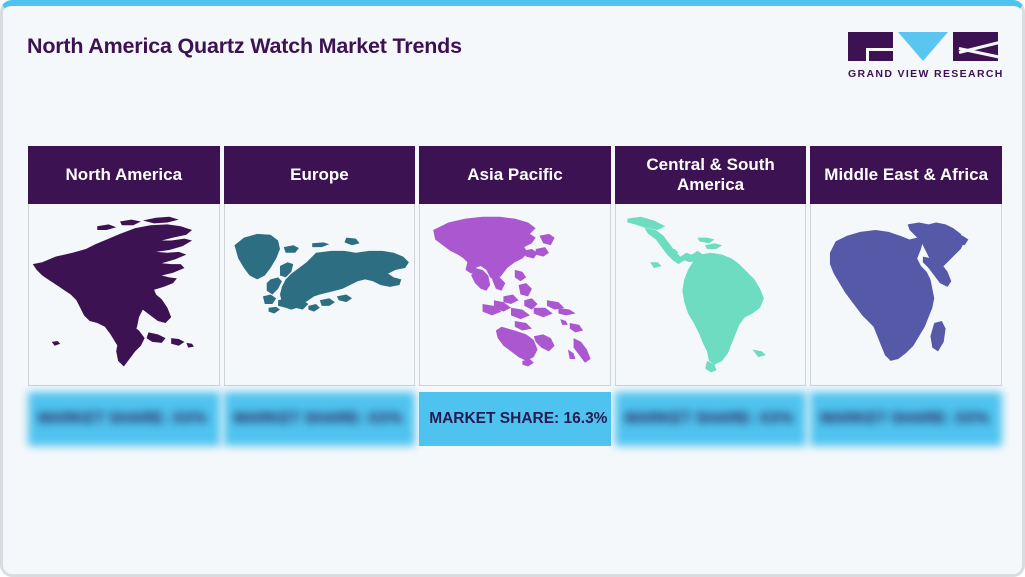  I want to click on region-map-panel-north-america, so click(124, 295).